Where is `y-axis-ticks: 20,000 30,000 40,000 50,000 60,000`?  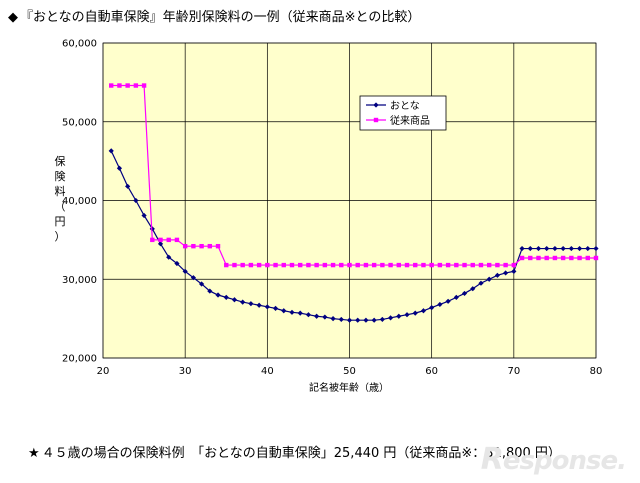
y-axis-ticks: 20,000 30,000 40,000 50,000 60,000 is located at coordinates (79, 202).